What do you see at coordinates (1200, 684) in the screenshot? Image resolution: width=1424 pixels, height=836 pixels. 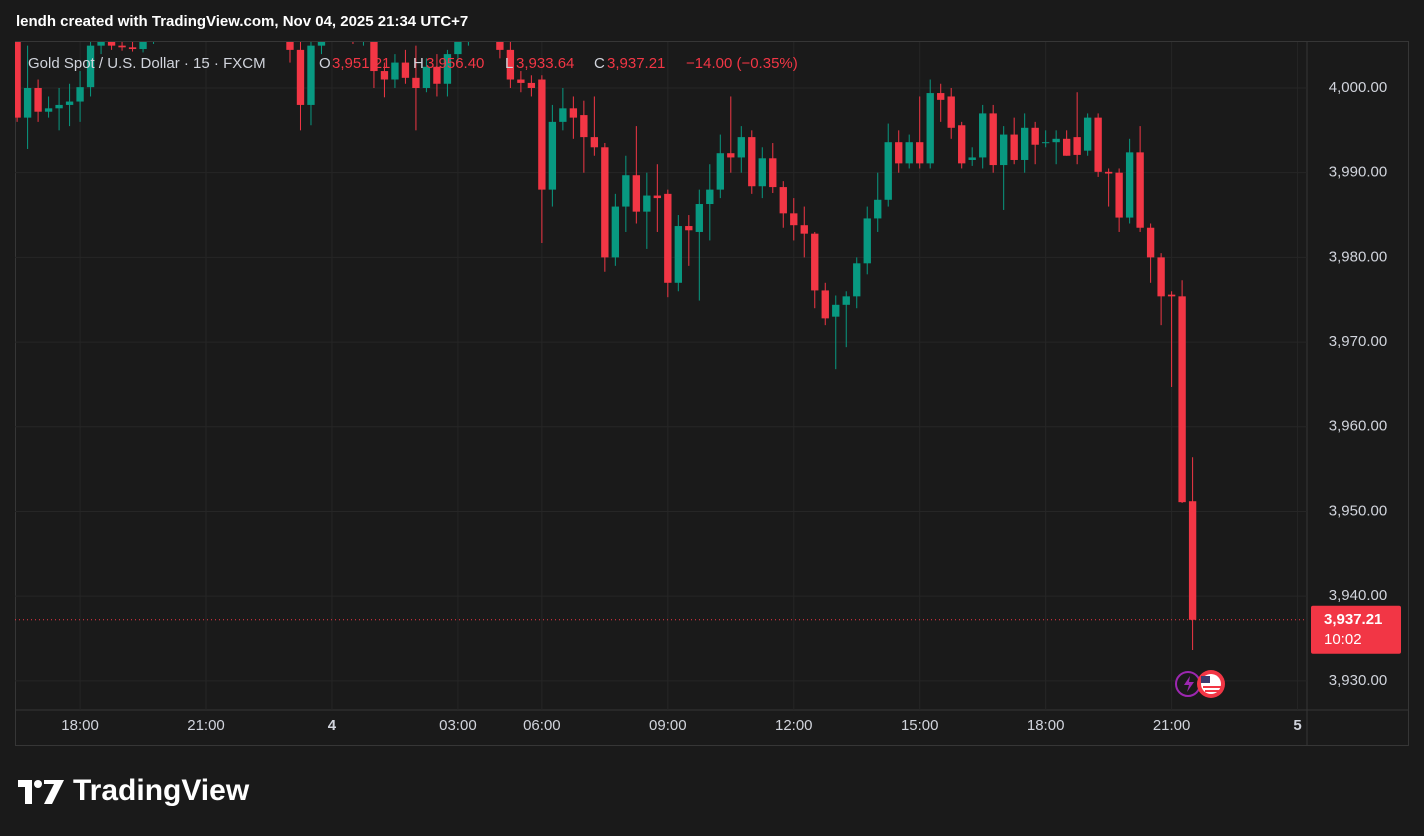 I see `event-icons` at bounding box center [1200, 684].